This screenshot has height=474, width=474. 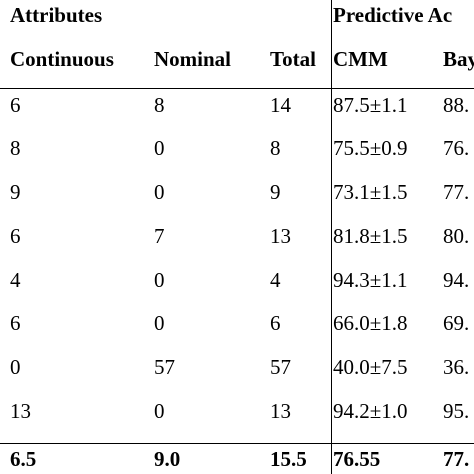 I want to click on cell-total: 9, so click(x=275, y=192).